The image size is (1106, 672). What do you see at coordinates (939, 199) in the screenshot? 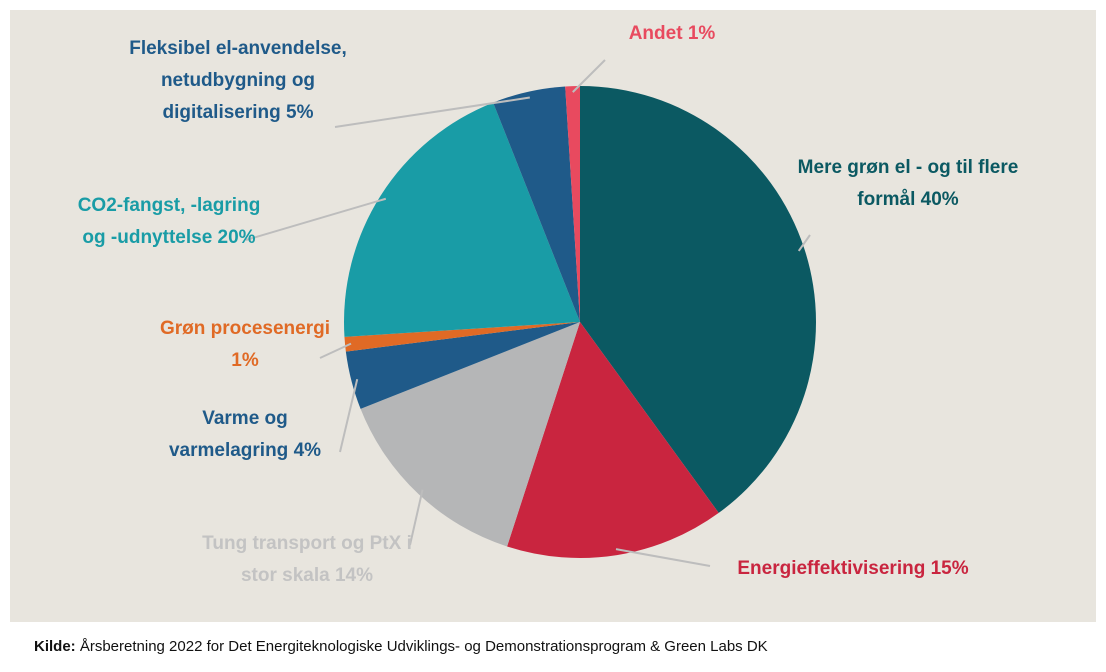
I see `label-value: 40%` at bounding box center [939, 199].